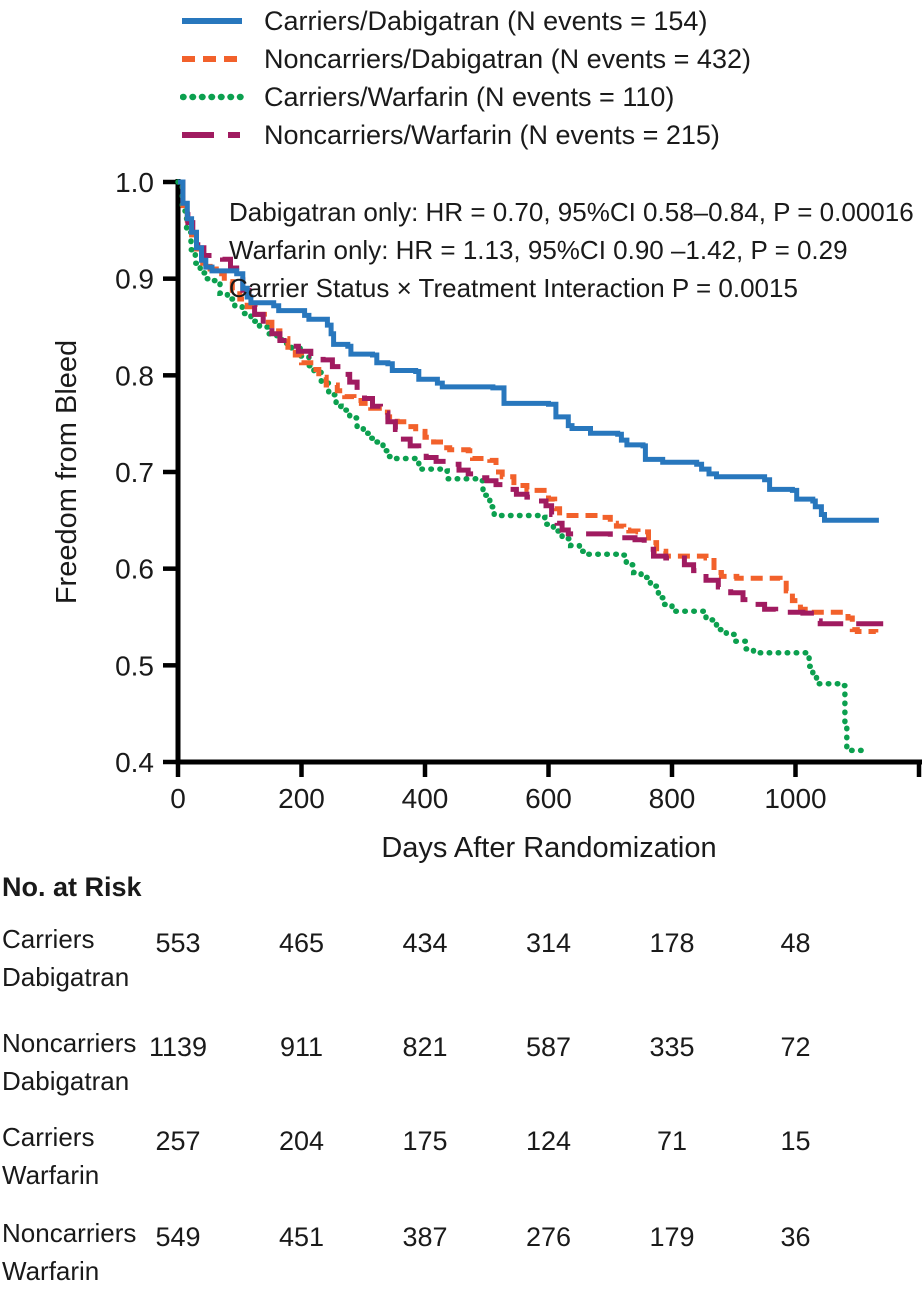  Describe the element at coordinates (212, 21) in the screenshot. I see `legend-line-solid-icon` at that location.